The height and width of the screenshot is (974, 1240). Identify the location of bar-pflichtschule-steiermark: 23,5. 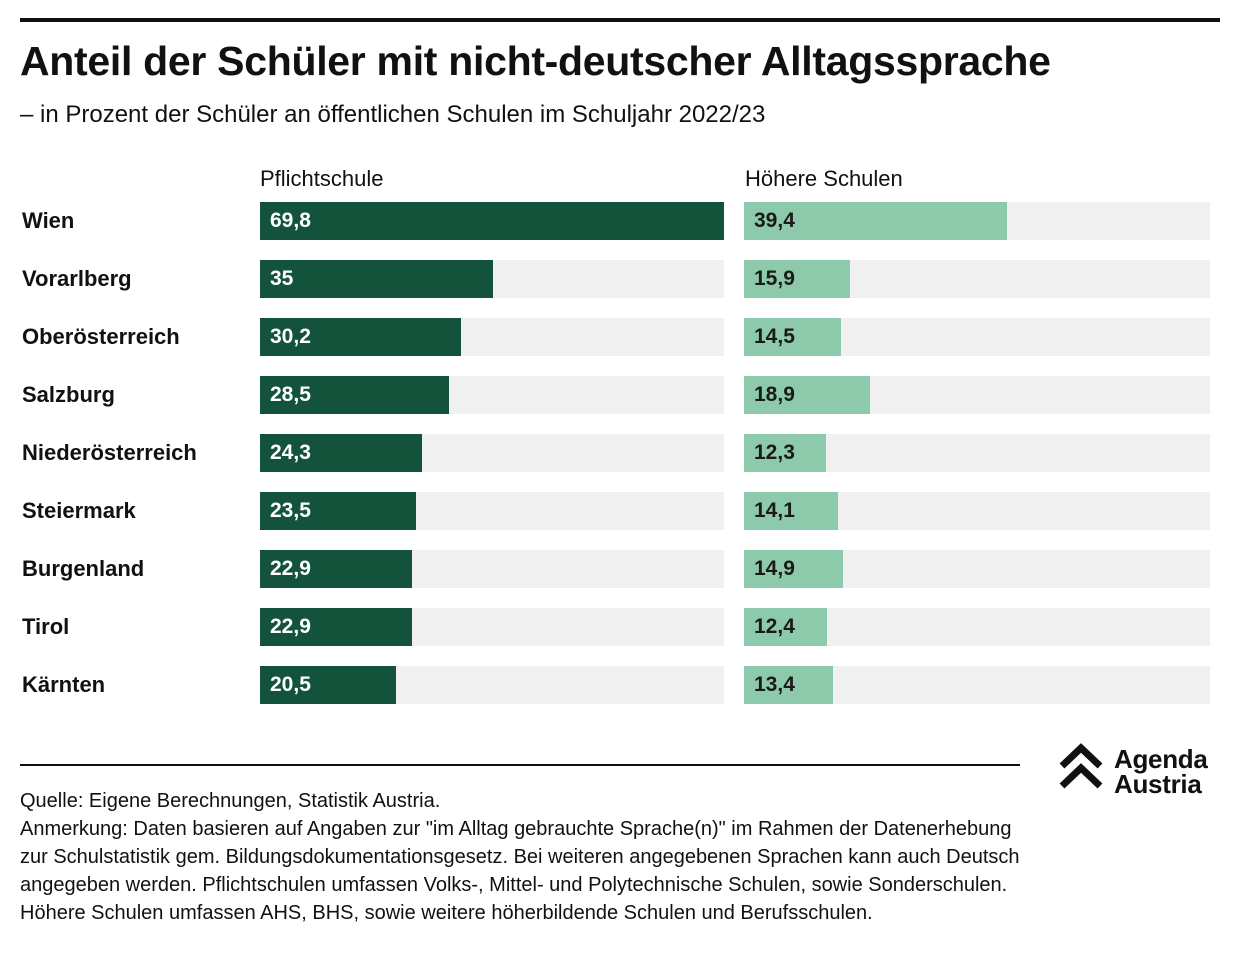
(338, 511).